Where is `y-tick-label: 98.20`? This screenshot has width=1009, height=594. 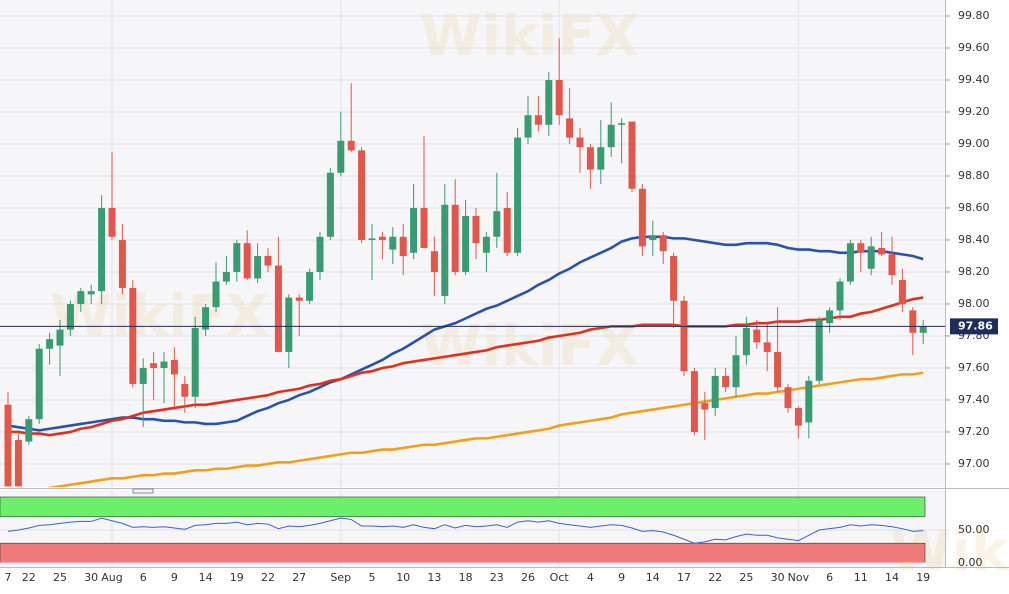 y-tick-label: 98.20 is located at coordinates (974, 271).